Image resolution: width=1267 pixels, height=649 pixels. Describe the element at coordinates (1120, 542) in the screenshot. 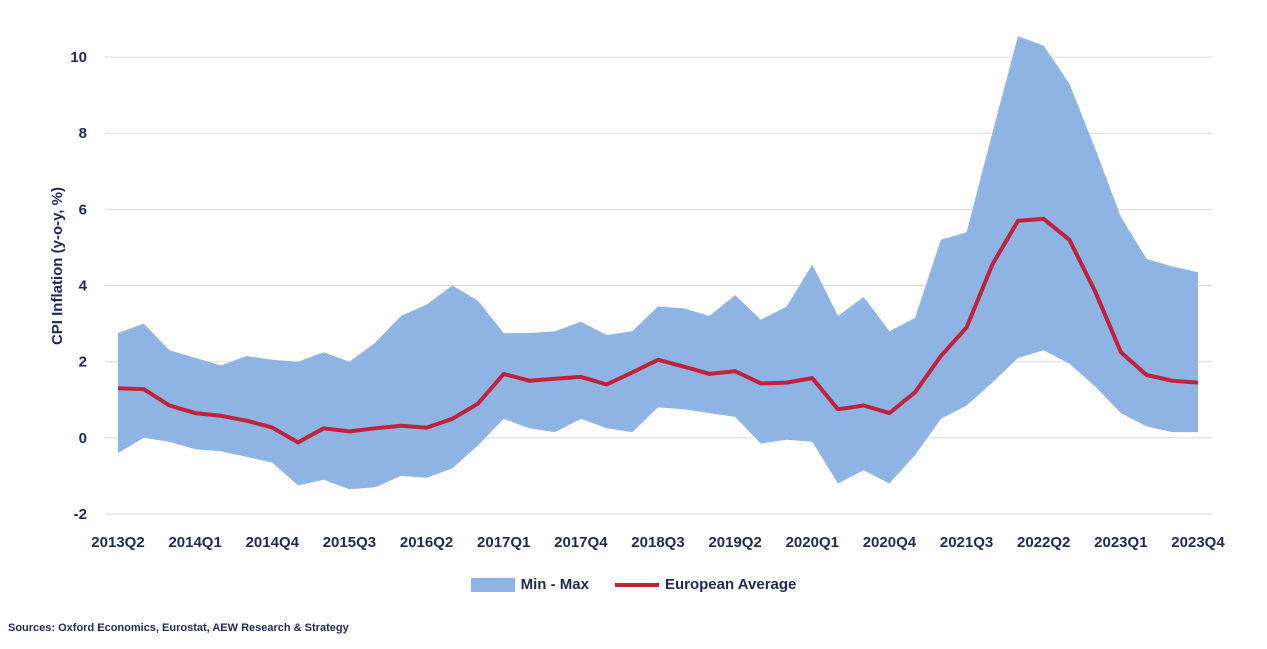

I see `x-tick-label: 2023Q1` at that location.